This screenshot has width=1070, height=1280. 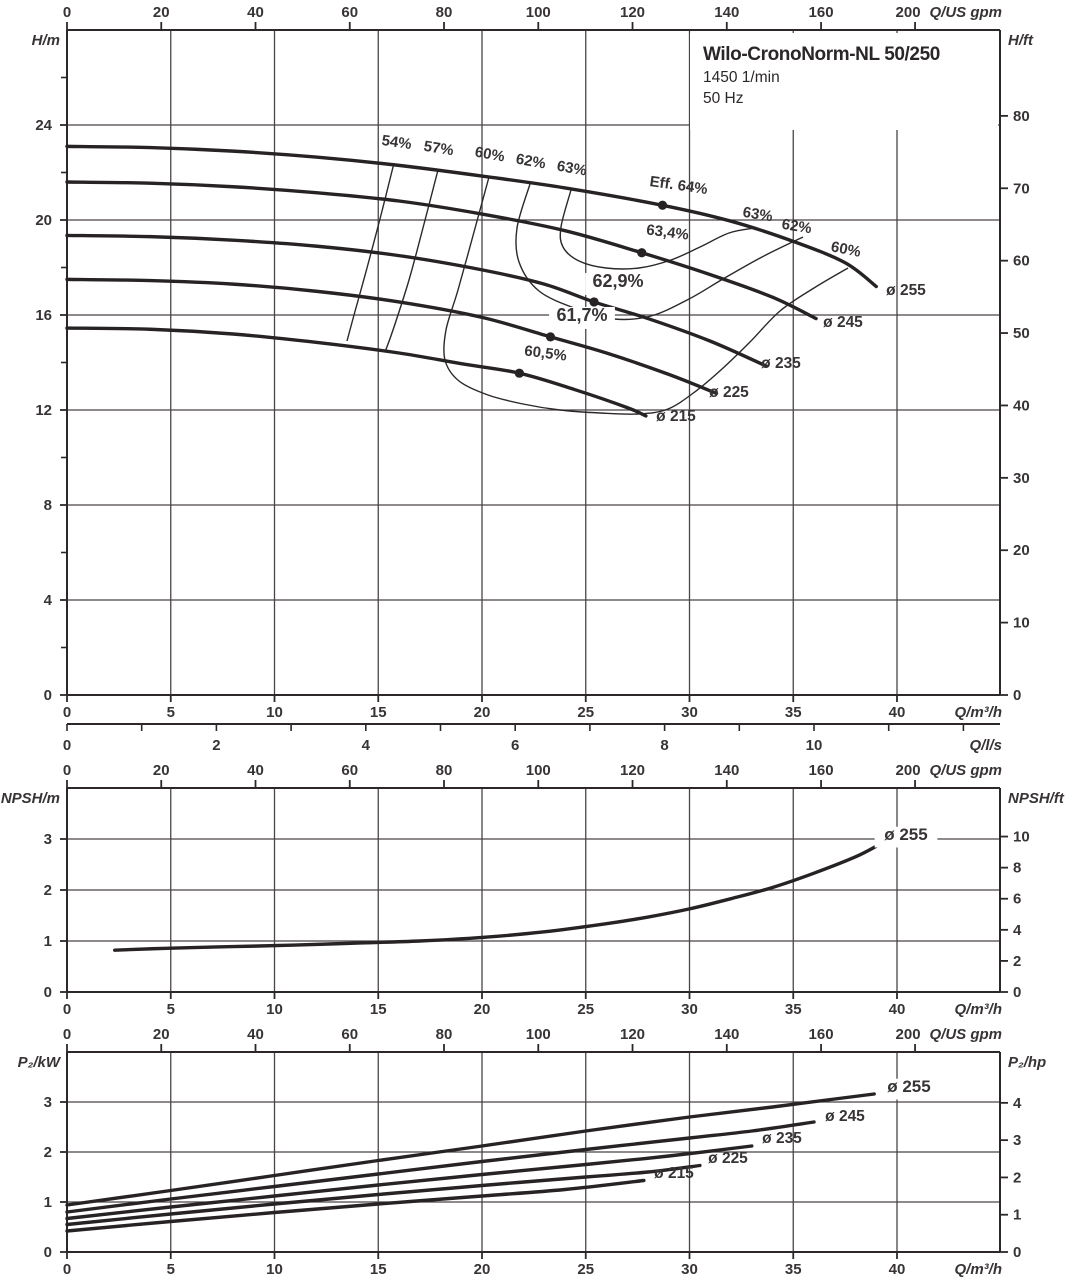 What do you see at coordinates (46, 40) in the screenshot?
I see `head-yl-title: H/m` at bounding box center [46, 40].